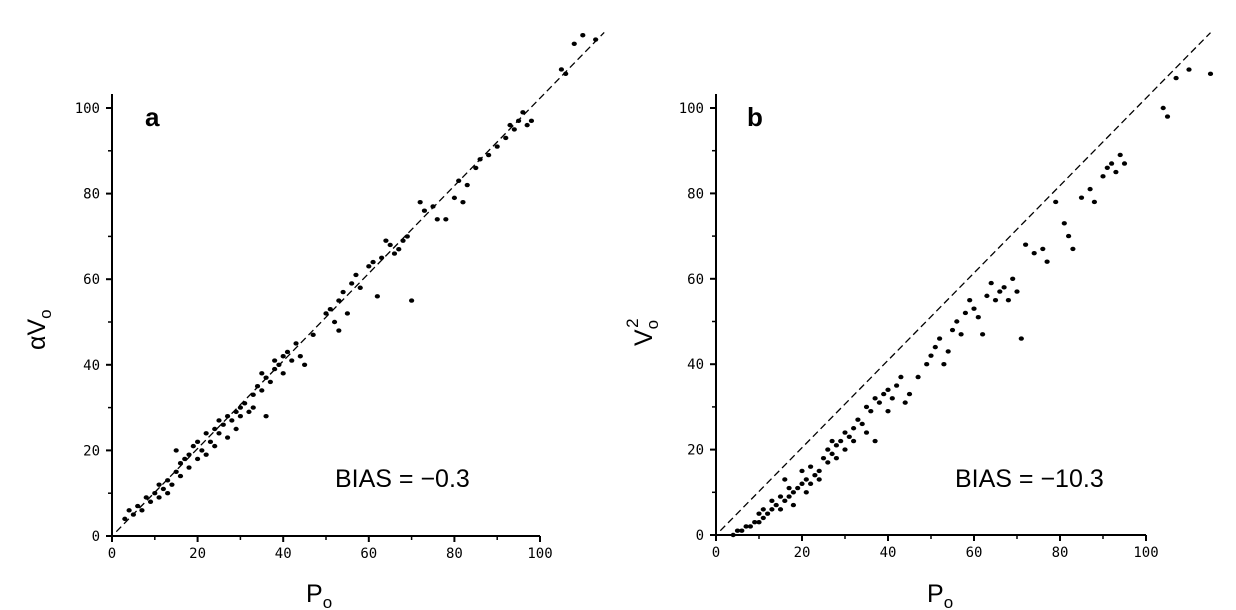 This screenshot has width=1236, height=610. I want to click on y-tick-label: 100, so click(691, 109).